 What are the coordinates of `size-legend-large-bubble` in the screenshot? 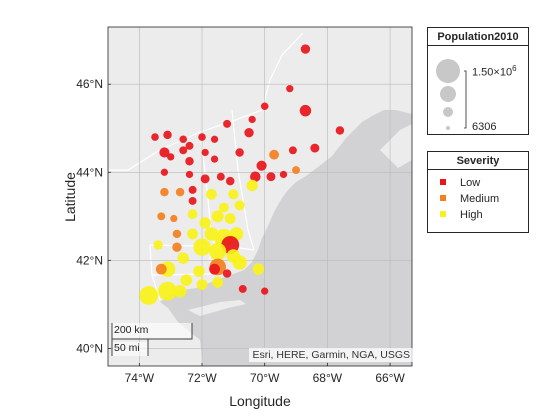 It's located at (448, 71).